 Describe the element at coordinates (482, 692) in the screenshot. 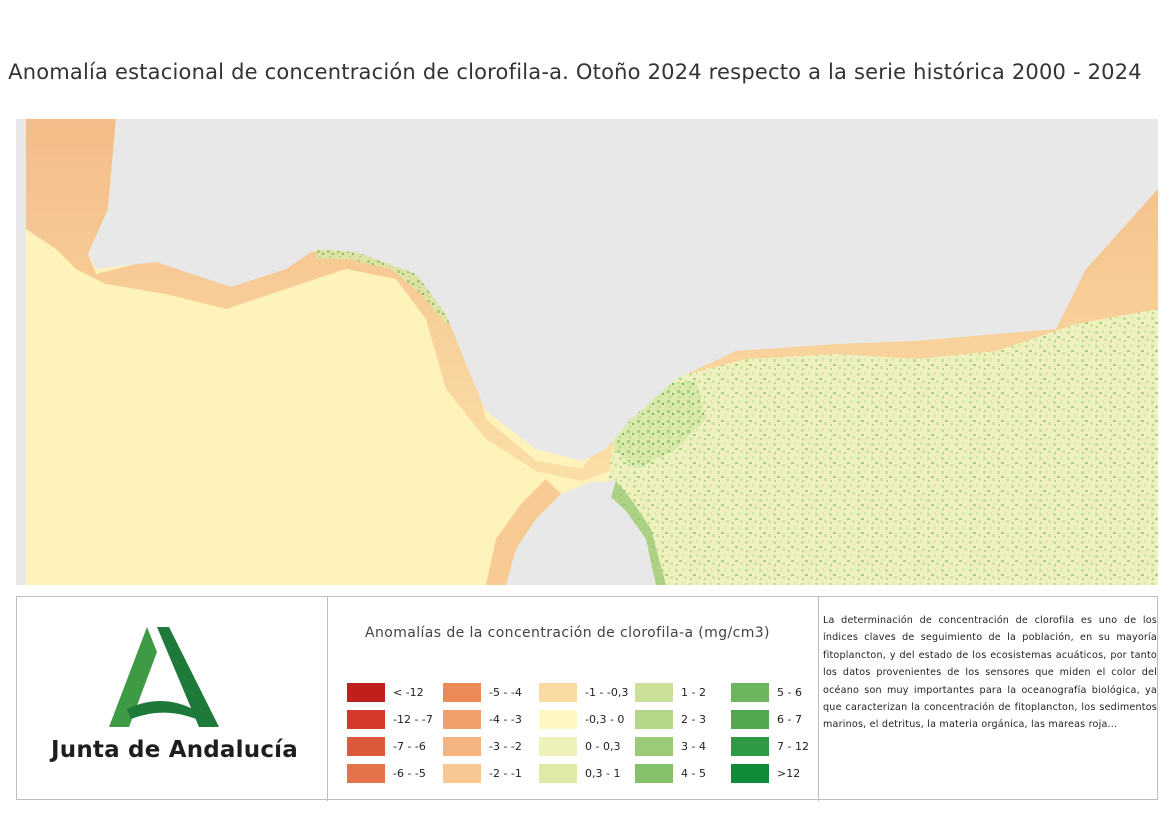

I see `legend-item: -5 - -4` at that location.